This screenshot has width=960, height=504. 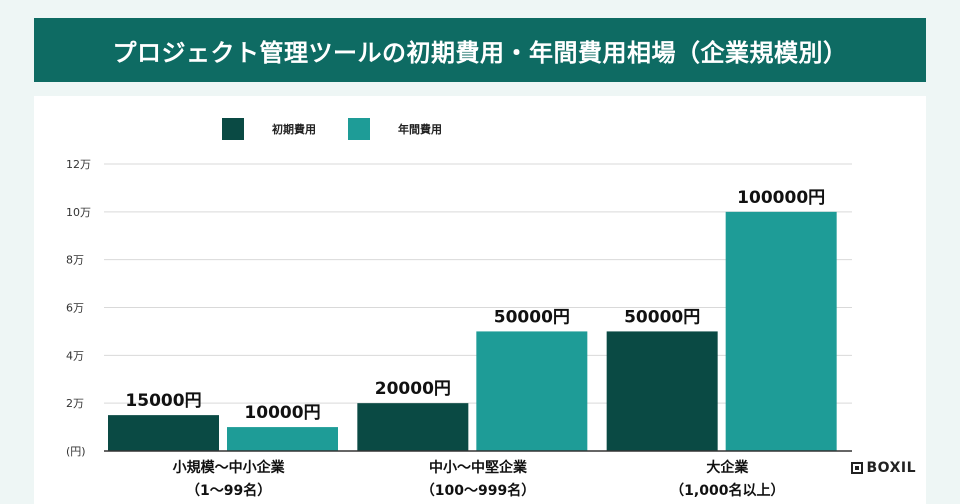 What do you see at coordinates (78, 164) in the screenshot?
I see `y-tick-label: 12万` at bounding box center [78, 164].